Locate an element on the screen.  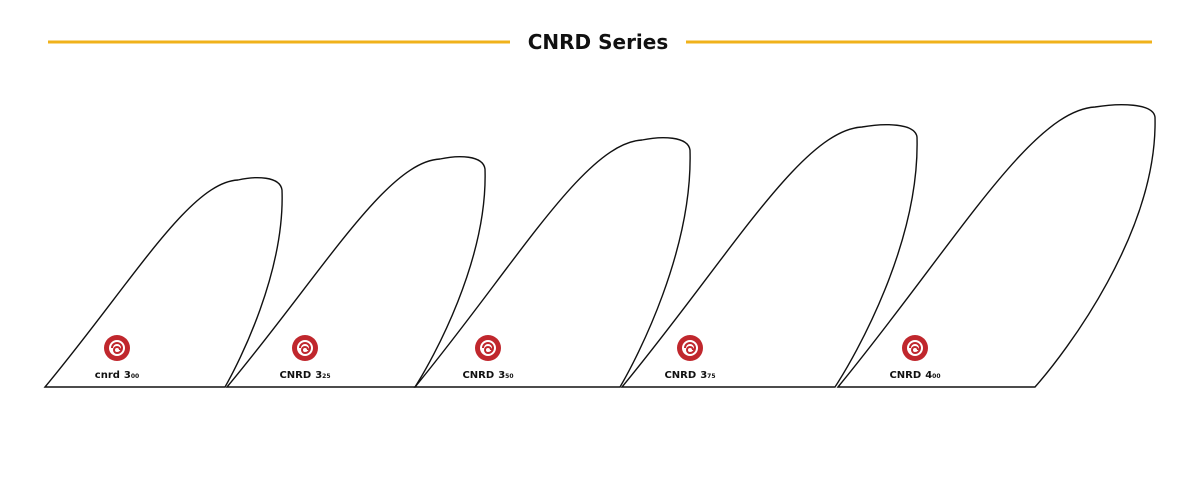
series-title: CNRD Series is located at coordinates (598, 42).